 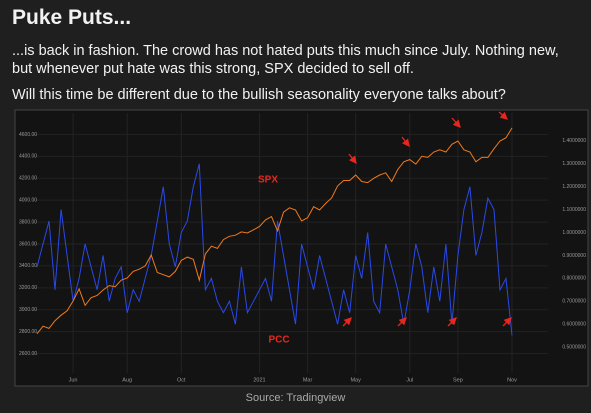 What do you see at coordinates (127, 380) in the screenshot?
I see `x-tick-label: Aug` at bounding box center [127, 380].